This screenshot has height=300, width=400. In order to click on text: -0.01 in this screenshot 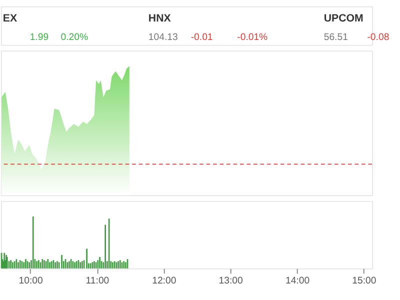, I will do `click(201, 37)`.